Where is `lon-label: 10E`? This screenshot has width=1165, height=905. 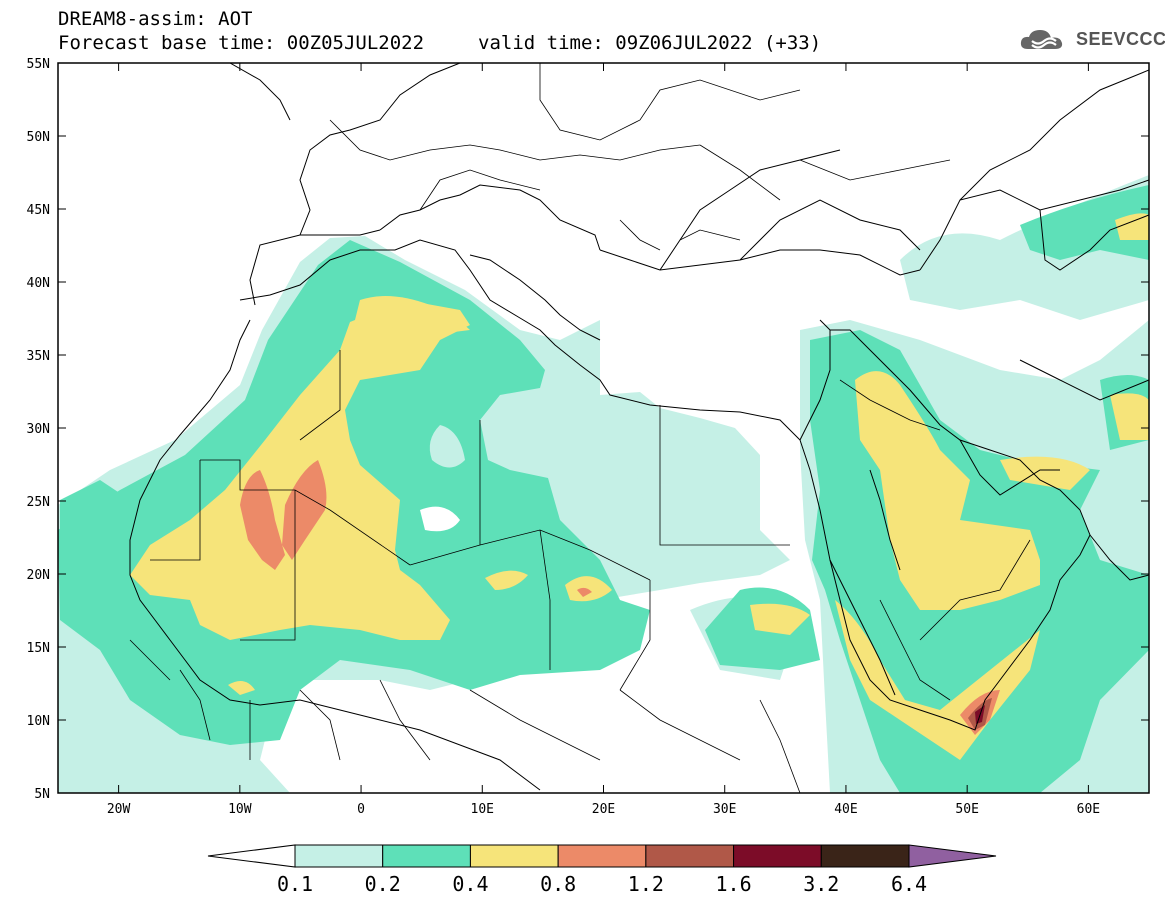
lon-label: 10E is located at coordinates (482, 809).